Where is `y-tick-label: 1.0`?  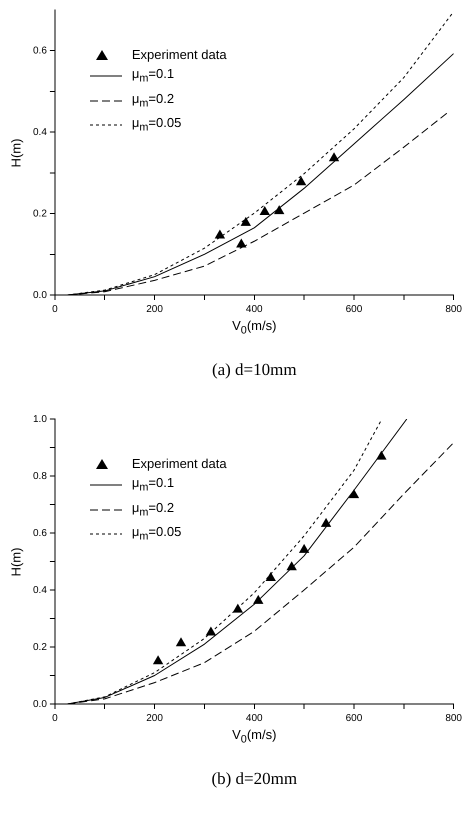
y-tick-label: 1.0 is located at coordinates (40, 419).